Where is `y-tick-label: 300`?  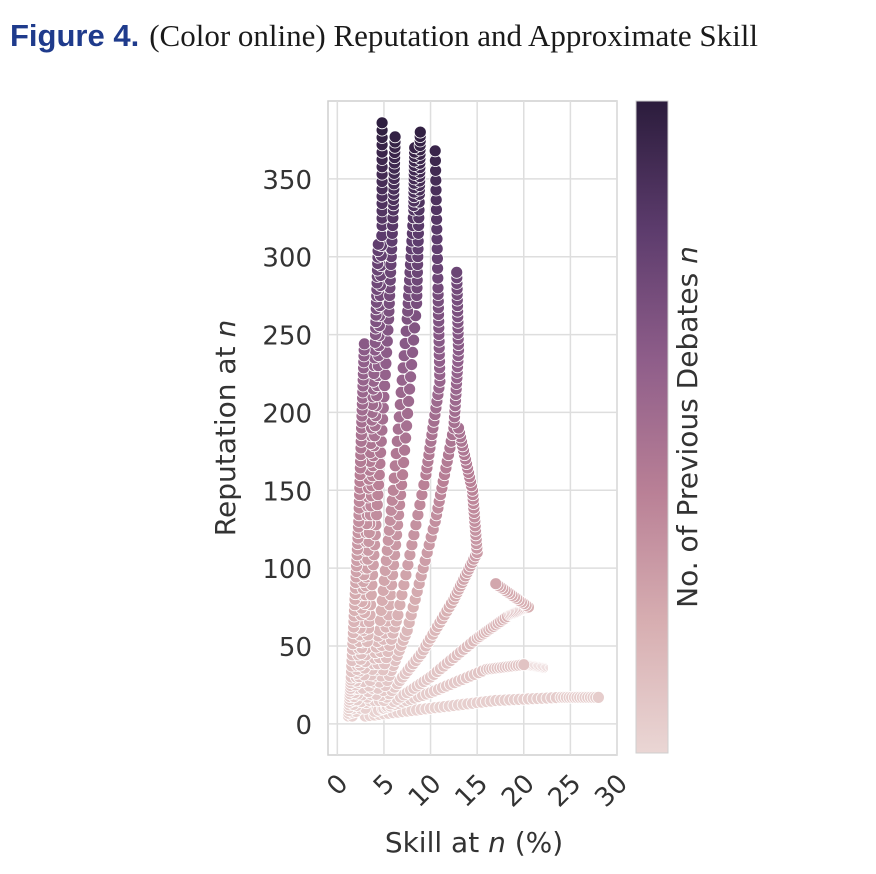
y-tick-label: 300 is located at coordinates (287, 259).